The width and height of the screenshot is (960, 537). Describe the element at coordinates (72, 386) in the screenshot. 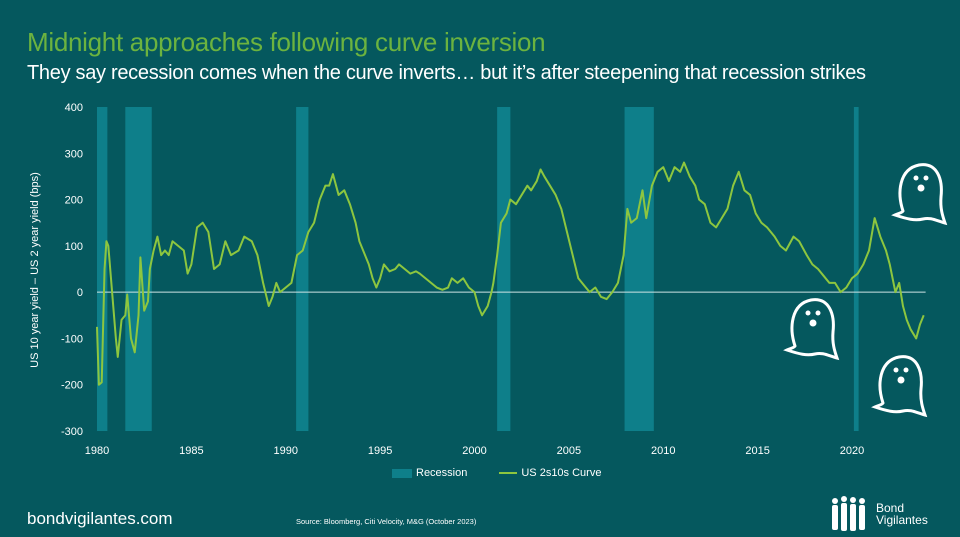

I see `y-tick-label: -200` at that location.